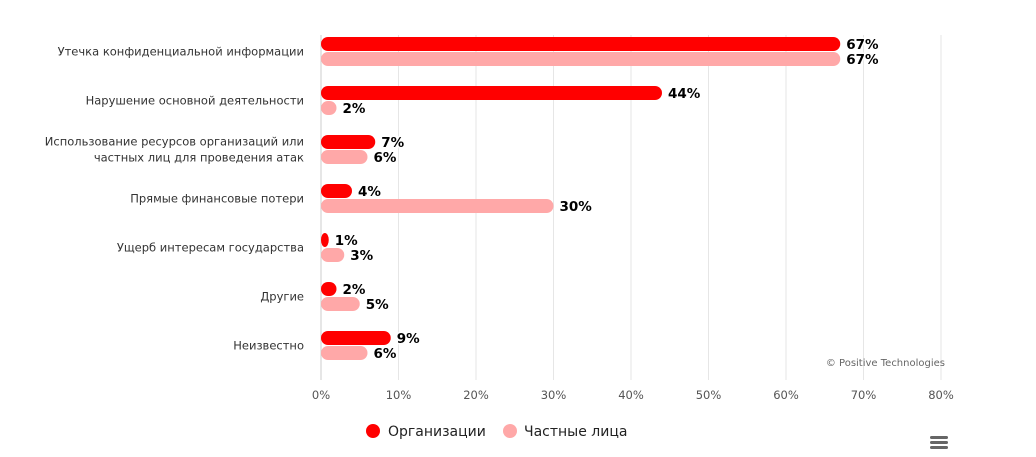 The image size is (1036, 457). What do you see at coordinates (437, 432) in the screenshot?
I see `legend-label: Организации` at bounding box center [437, 432].